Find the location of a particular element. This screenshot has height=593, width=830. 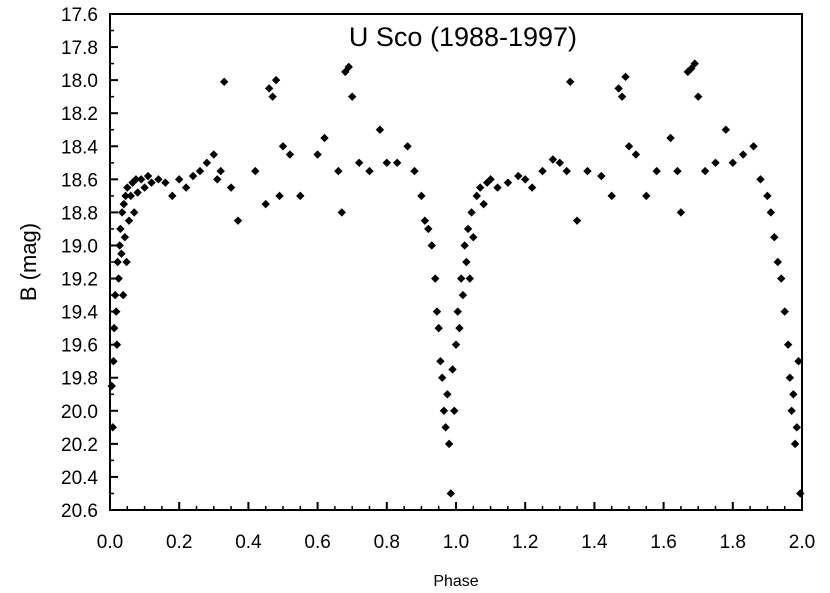

y-tick-label: 18.8 is located at coordinates (79, 213).